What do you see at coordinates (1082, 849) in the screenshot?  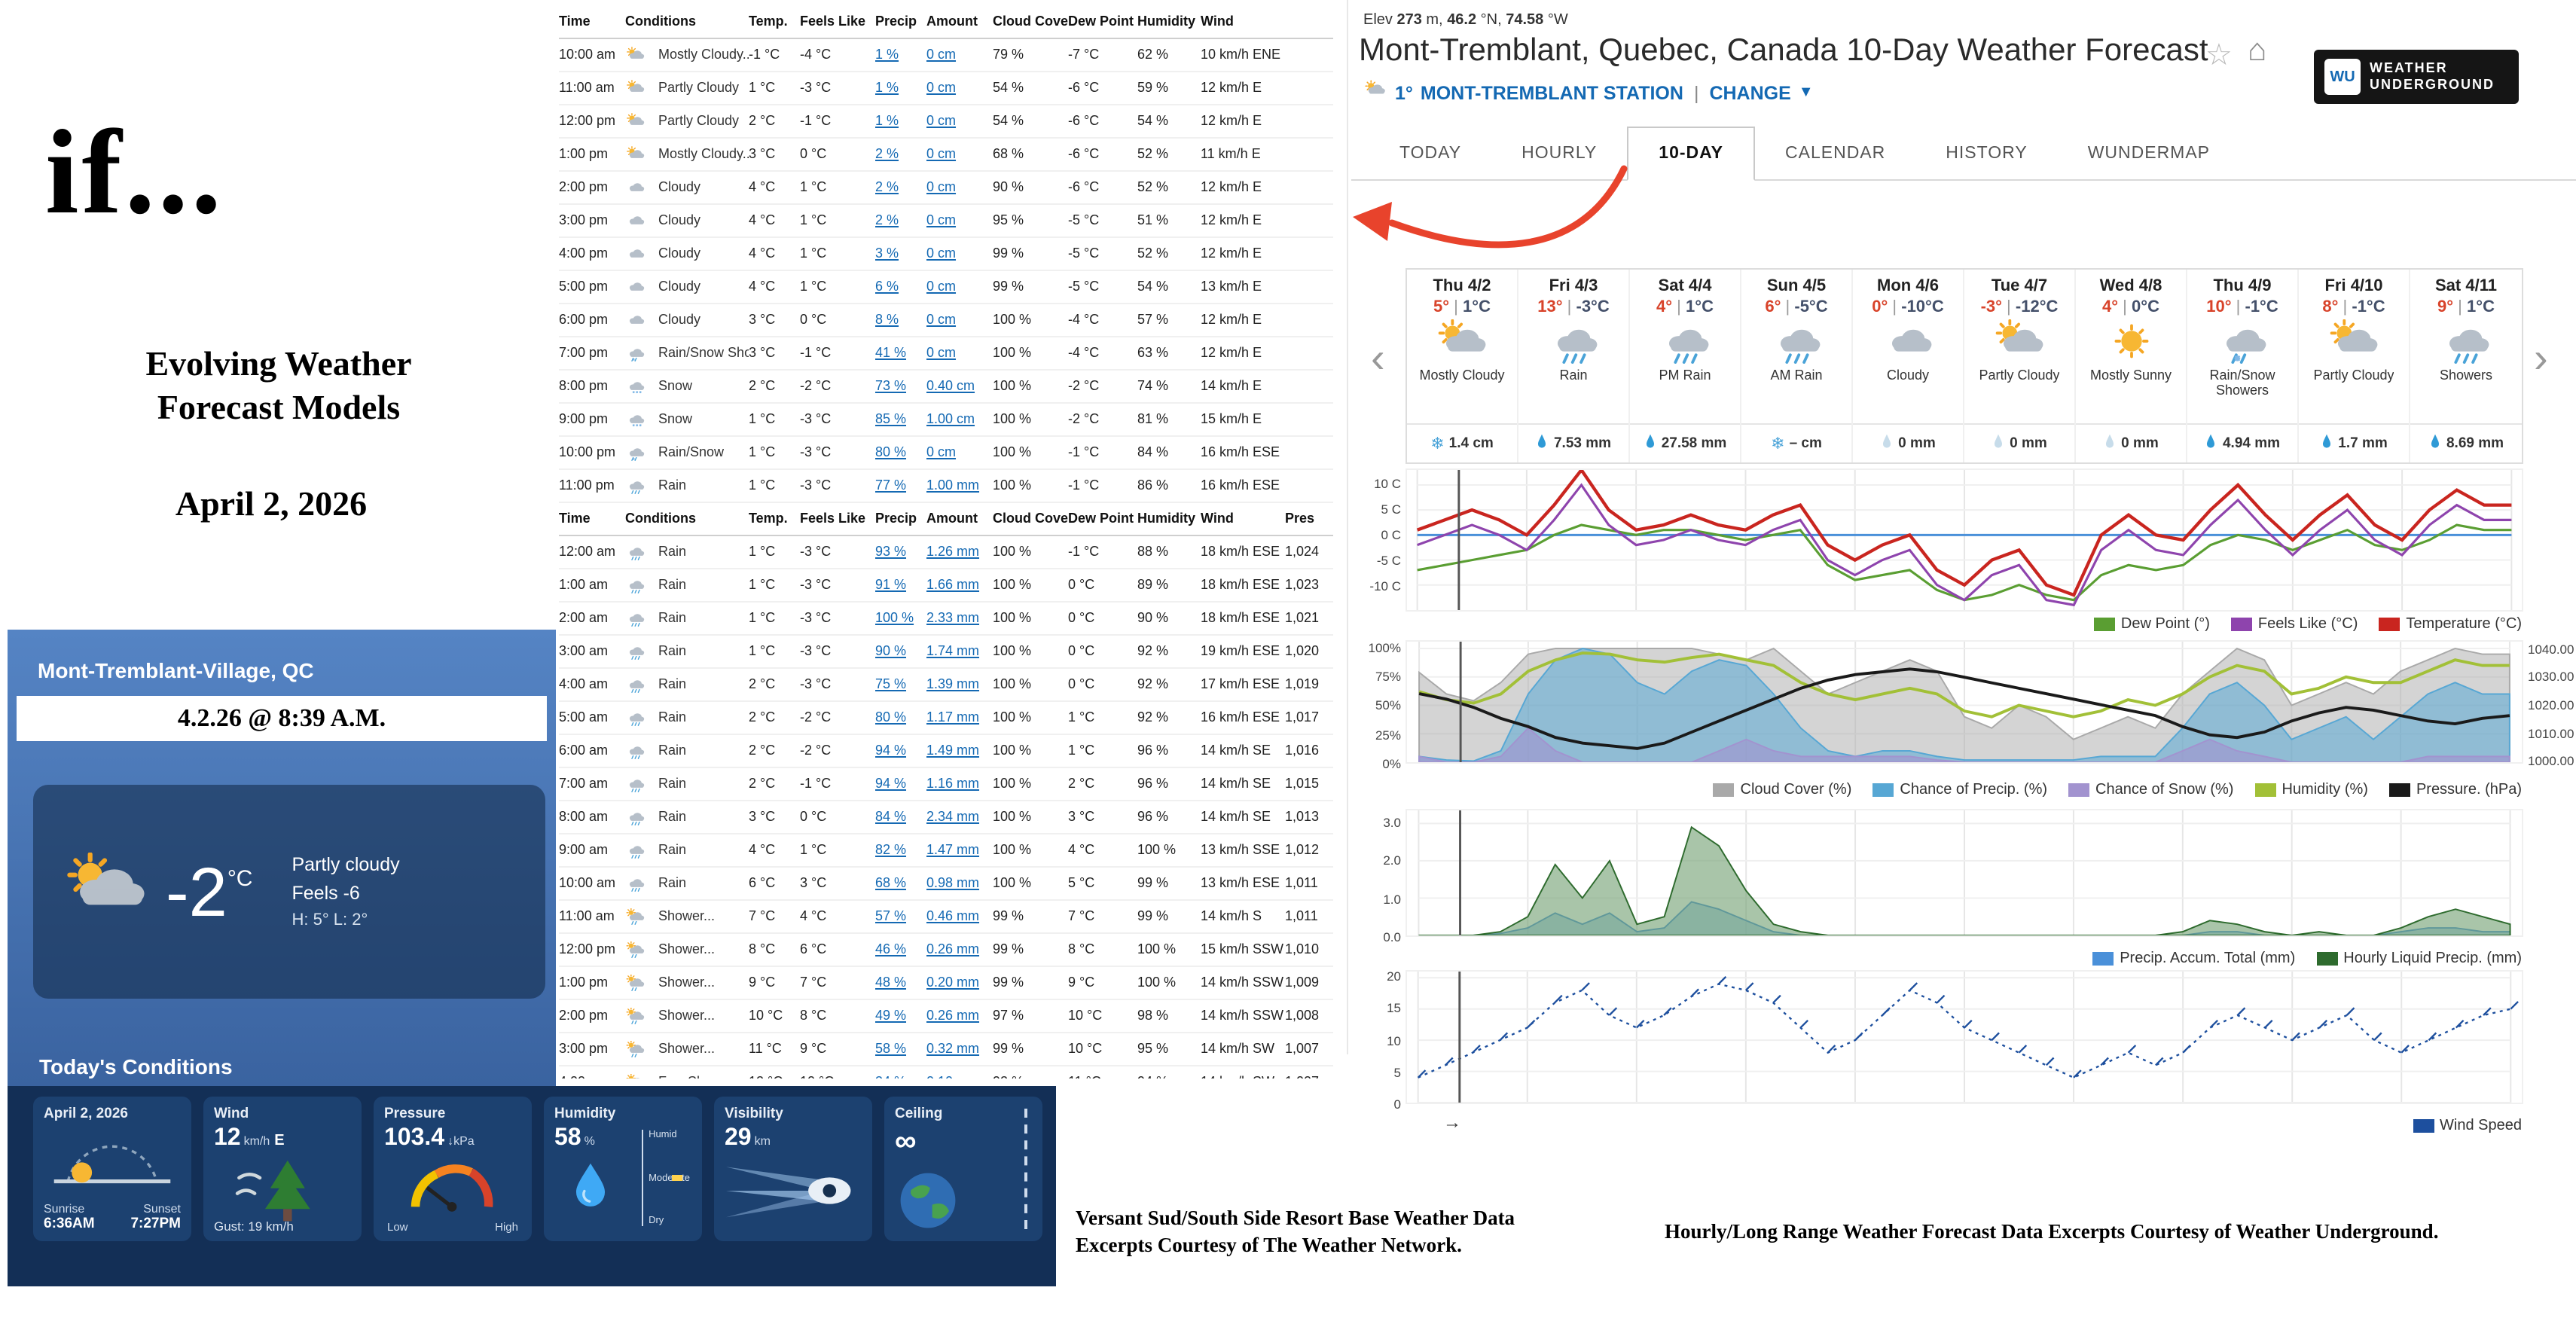 I see `cell: 4 °C` at bounding box center [1082, 849].